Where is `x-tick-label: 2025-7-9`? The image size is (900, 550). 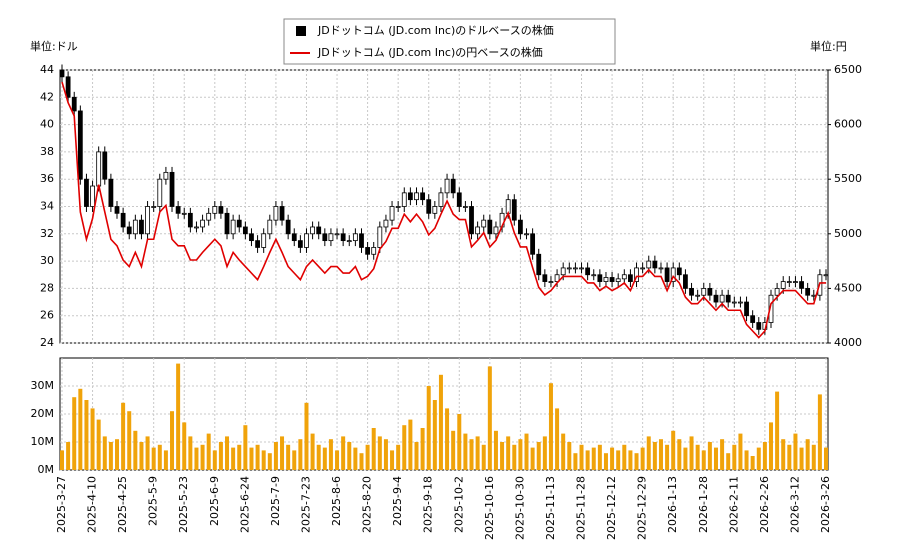 x-tick-label: 2025-7-9 is located at coordinates (275, 501).